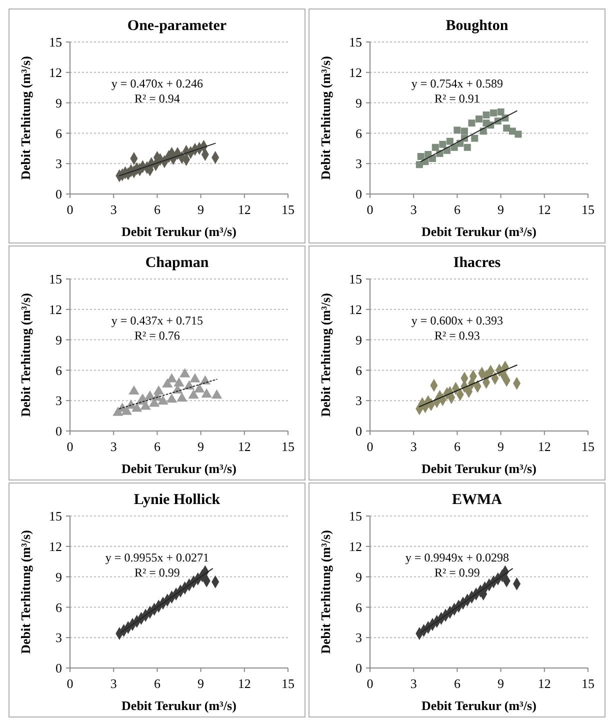  Describe the element at coordinates (457, 99) in the screenshot. I see `annotation: R² = 0.91` at that location.